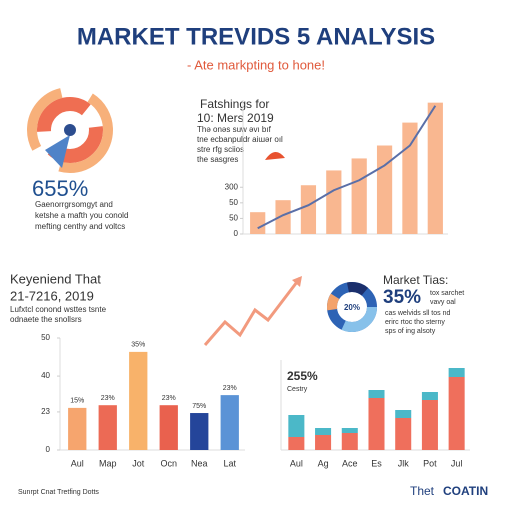 Image resolution: width=512 pixels, height=512 pixels. Describe the element at coordinates (235, 118) in the screenshot. I see `chart-subtitle: 10: Mers 2019` at that location.